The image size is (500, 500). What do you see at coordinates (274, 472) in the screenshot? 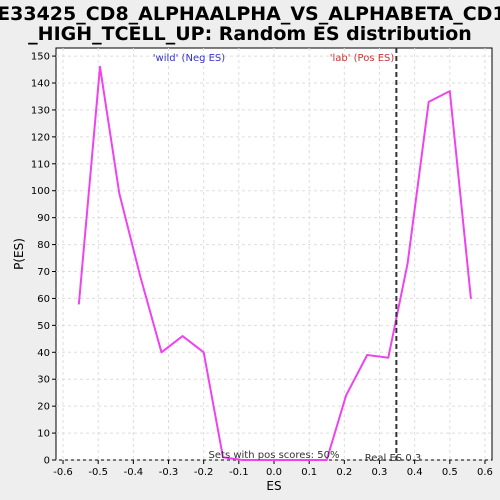
I see `x-tick-label: 0.0` at bounding box center [274, 472].